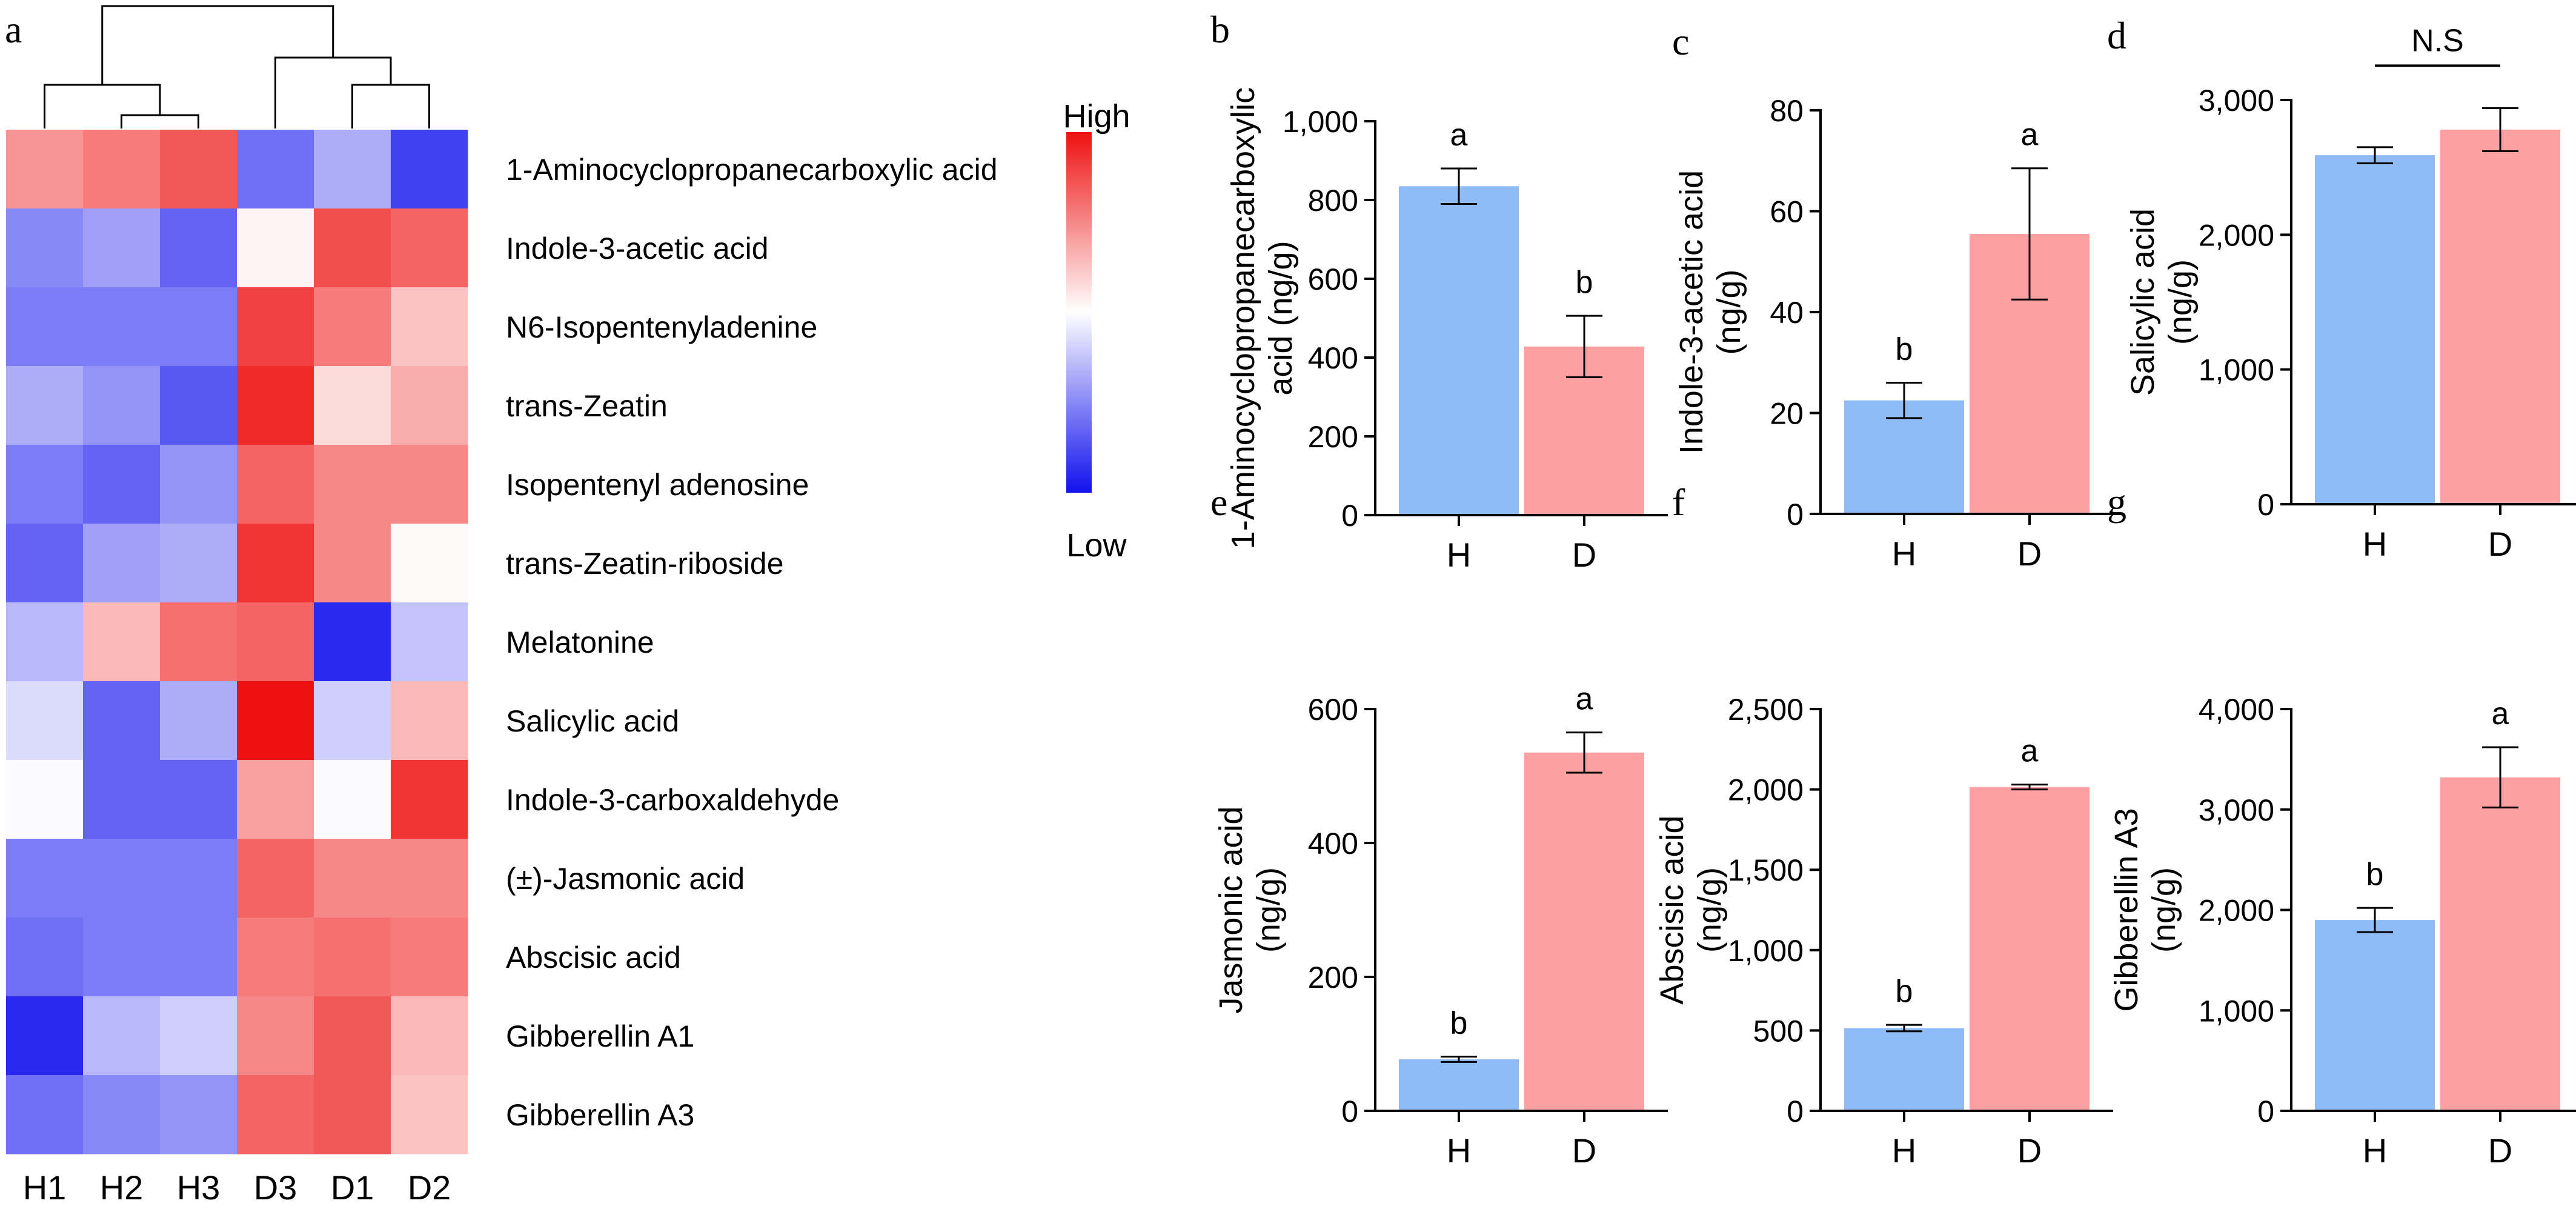  Describe the element at coordinates (2126, 909) in the screenshot. I see `y-axis-title: Gibberellin A3` at that location.